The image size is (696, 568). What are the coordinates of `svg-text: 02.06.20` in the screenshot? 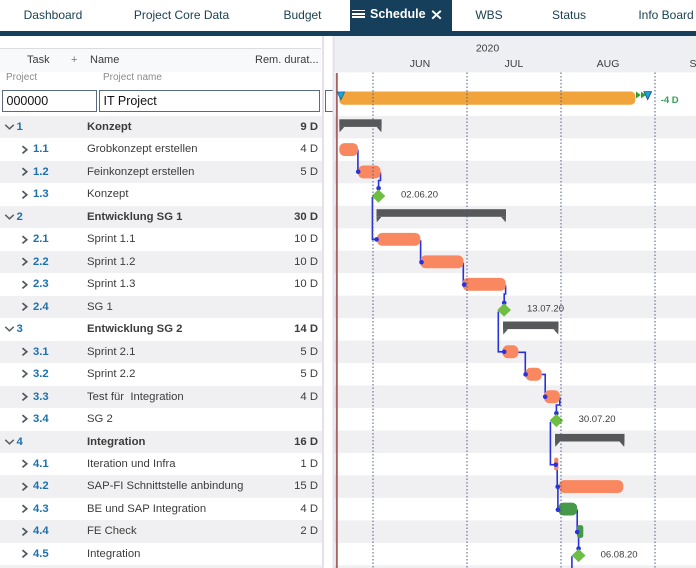 It's located at (419, 194).